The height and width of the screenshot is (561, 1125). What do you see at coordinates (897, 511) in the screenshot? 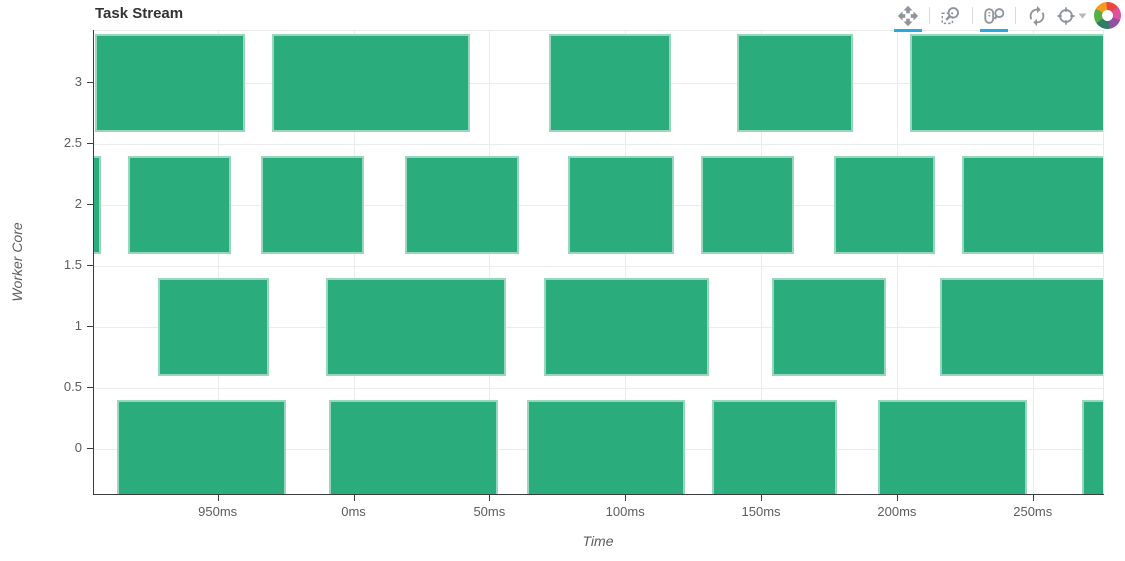
I see `x-tick-label: 200ms` at bounding box center [897, 511].